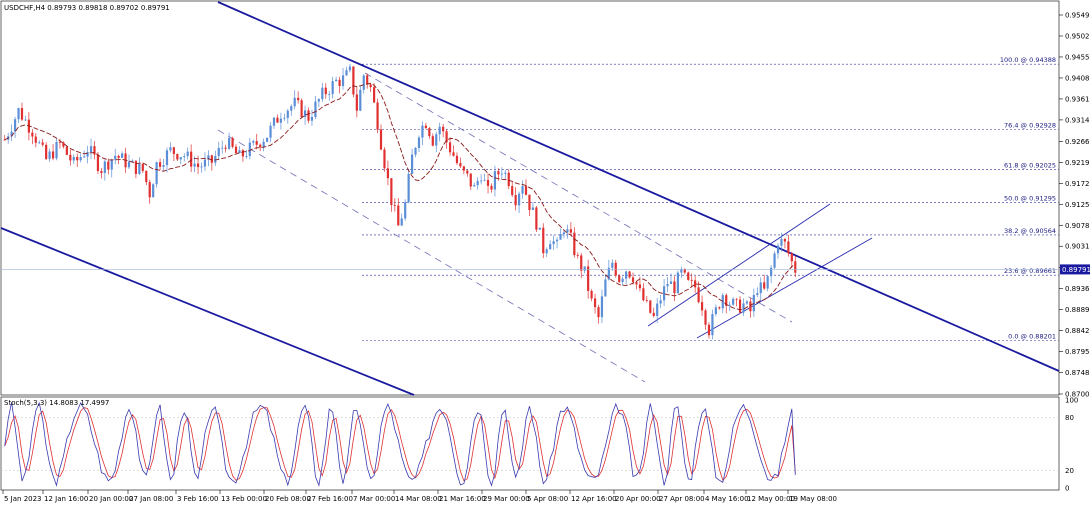  What do you see at coordinates (682, 499) in the screenshot?
I see `time-tick-label: 27 Apr 08:00` at bounding box center [682, 499].